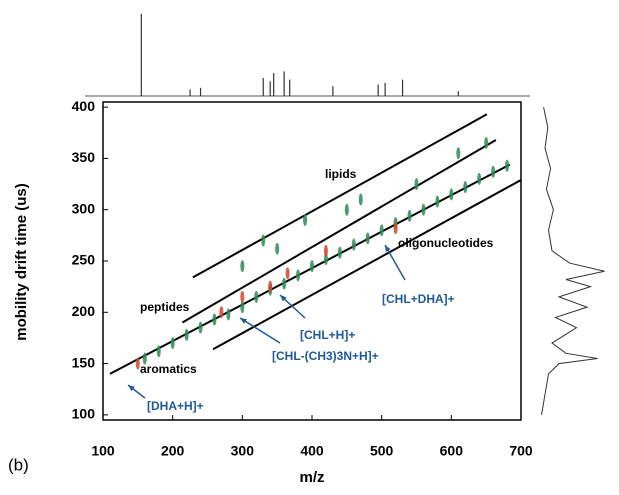 This screenshot has height=495, width=619. Describe the element at coordinates (165, 307) in the screenshot. I see `annotation: peptides` at that location.